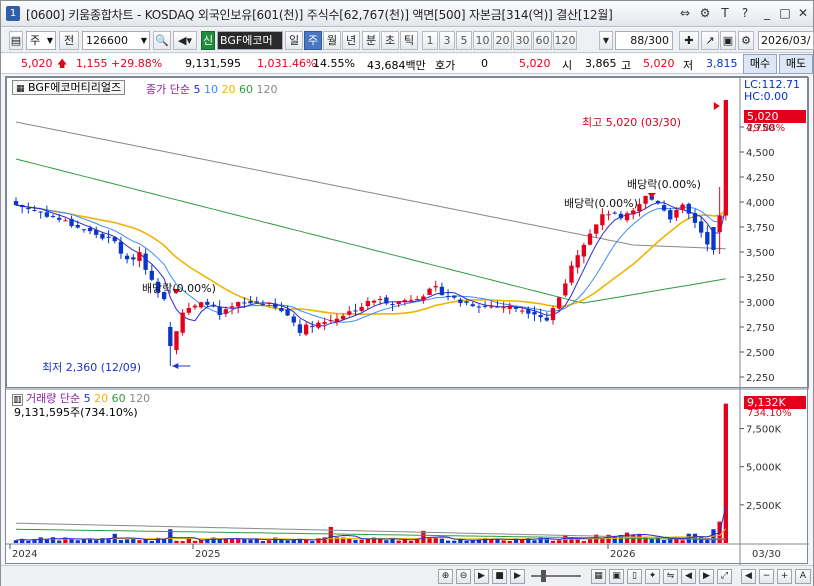 This screenshot has height=586, width=814. What do you see at coordinates (213, 63) in the screenshot?
I see `volume-value: 9,131,595` at bounding box center [213, 63].